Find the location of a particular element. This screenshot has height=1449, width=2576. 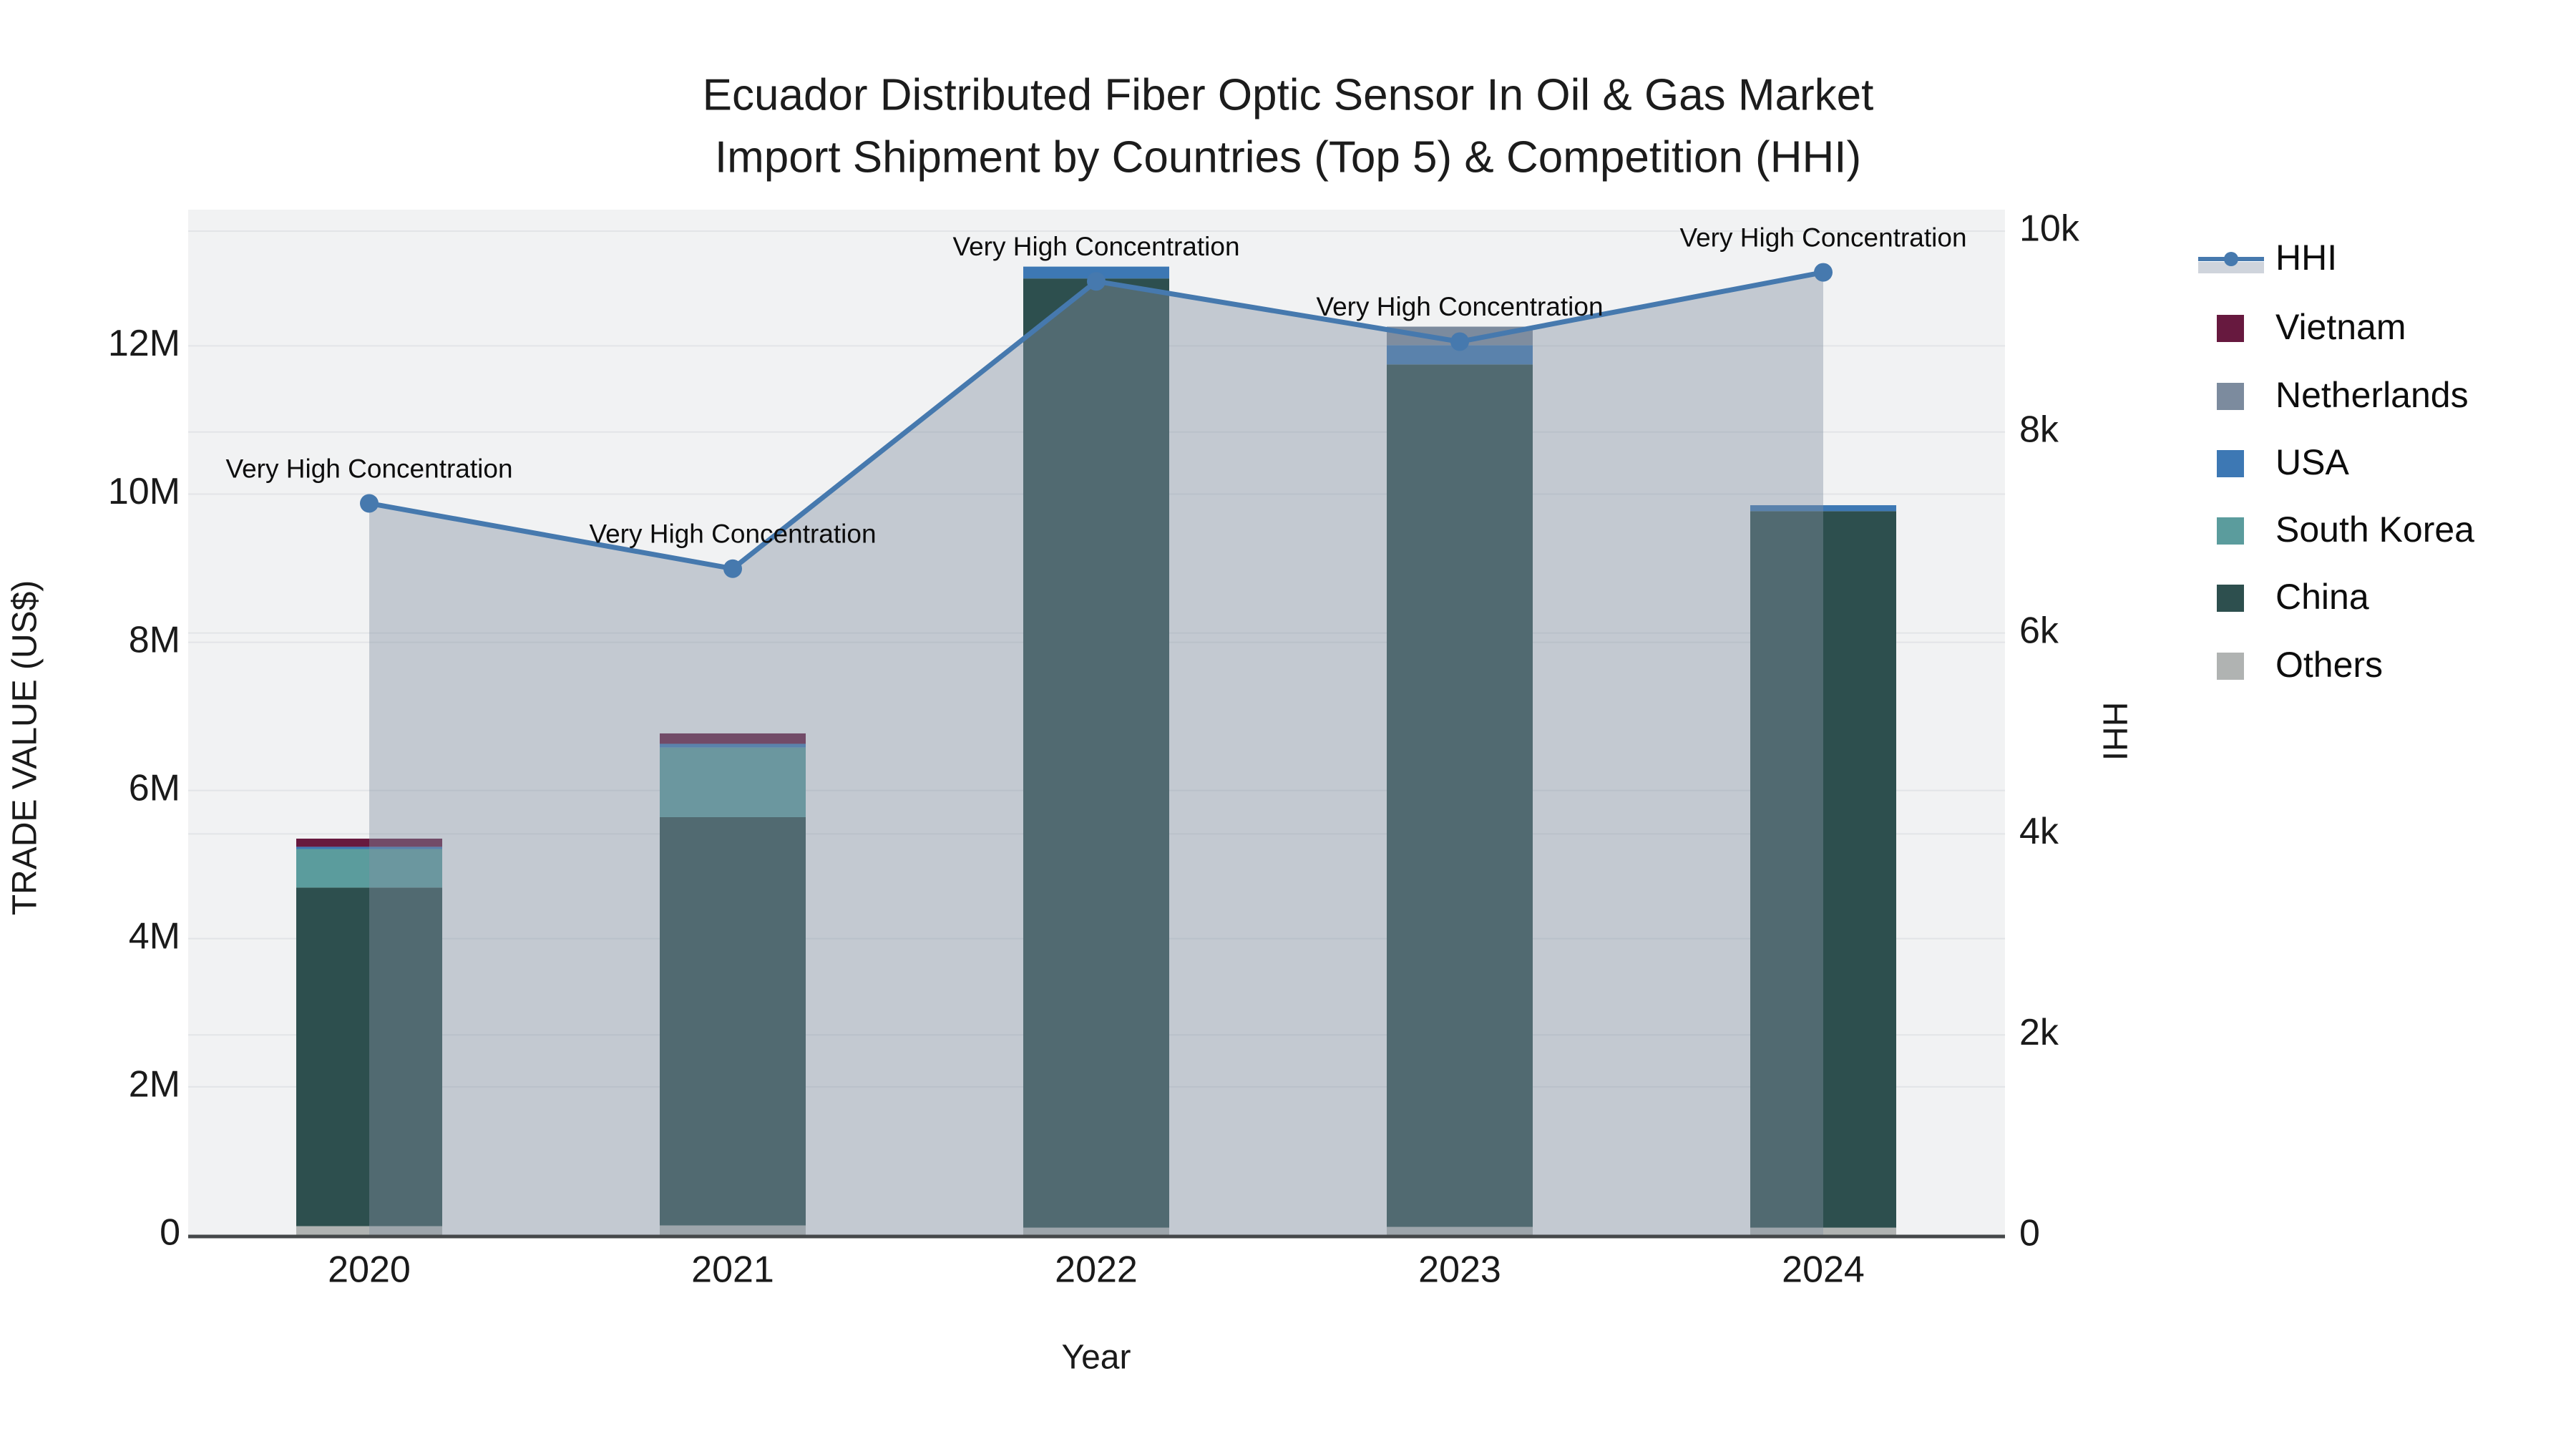

x-tick-2021: 2021 is located at coordinates (732, 1270).